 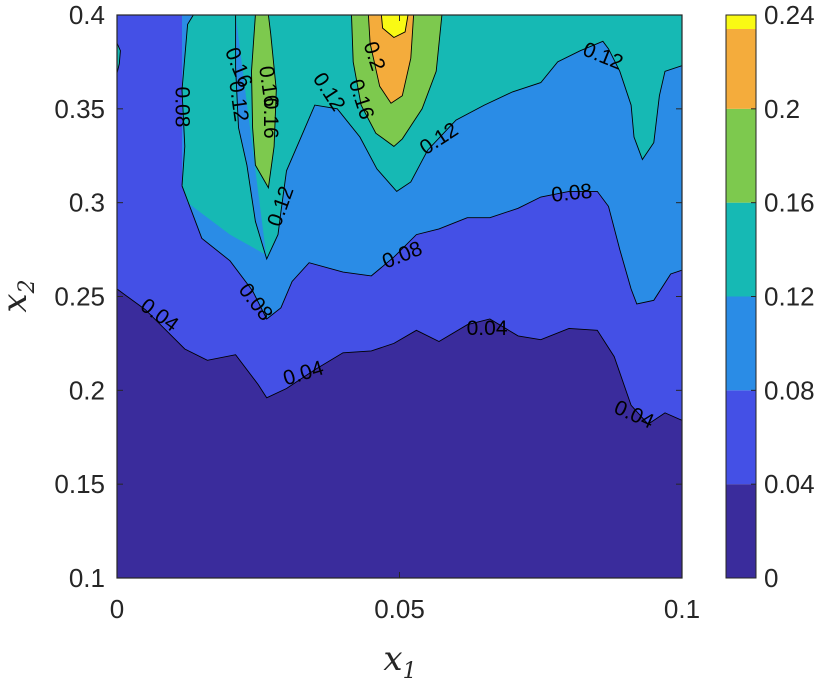 What do you see at coordinates (399, 609) in the screenshot?
I see `x-tick-label: 0.05` at bounding box center [399, 609].